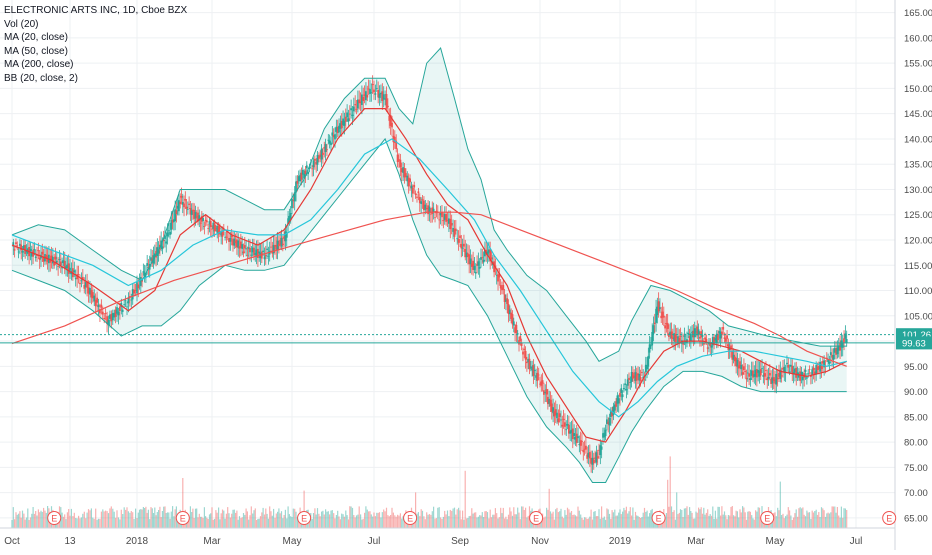 The height and width of the screenshot is (555, 932). I want to click on legend-volume: Vol (20), so click(21, 24).